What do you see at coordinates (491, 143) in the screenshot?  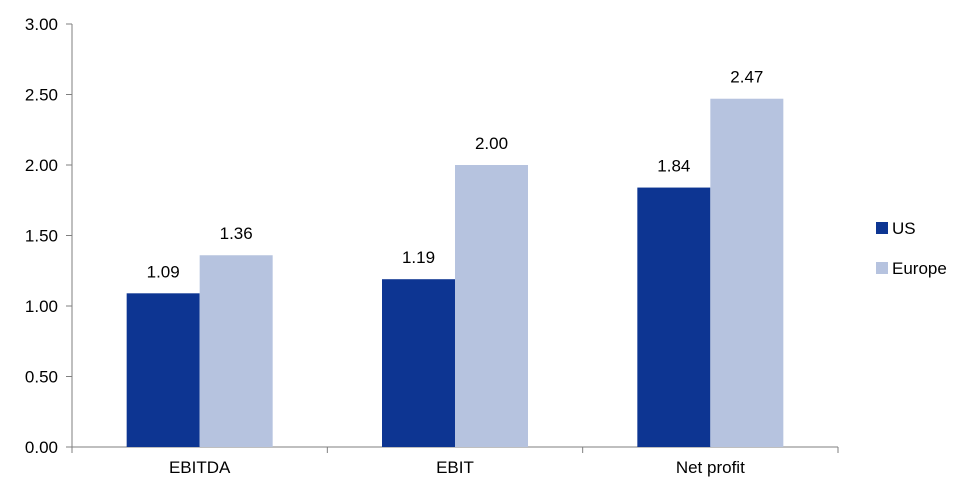 I see `data-label: 2.00` at bounding box center [491, 143].